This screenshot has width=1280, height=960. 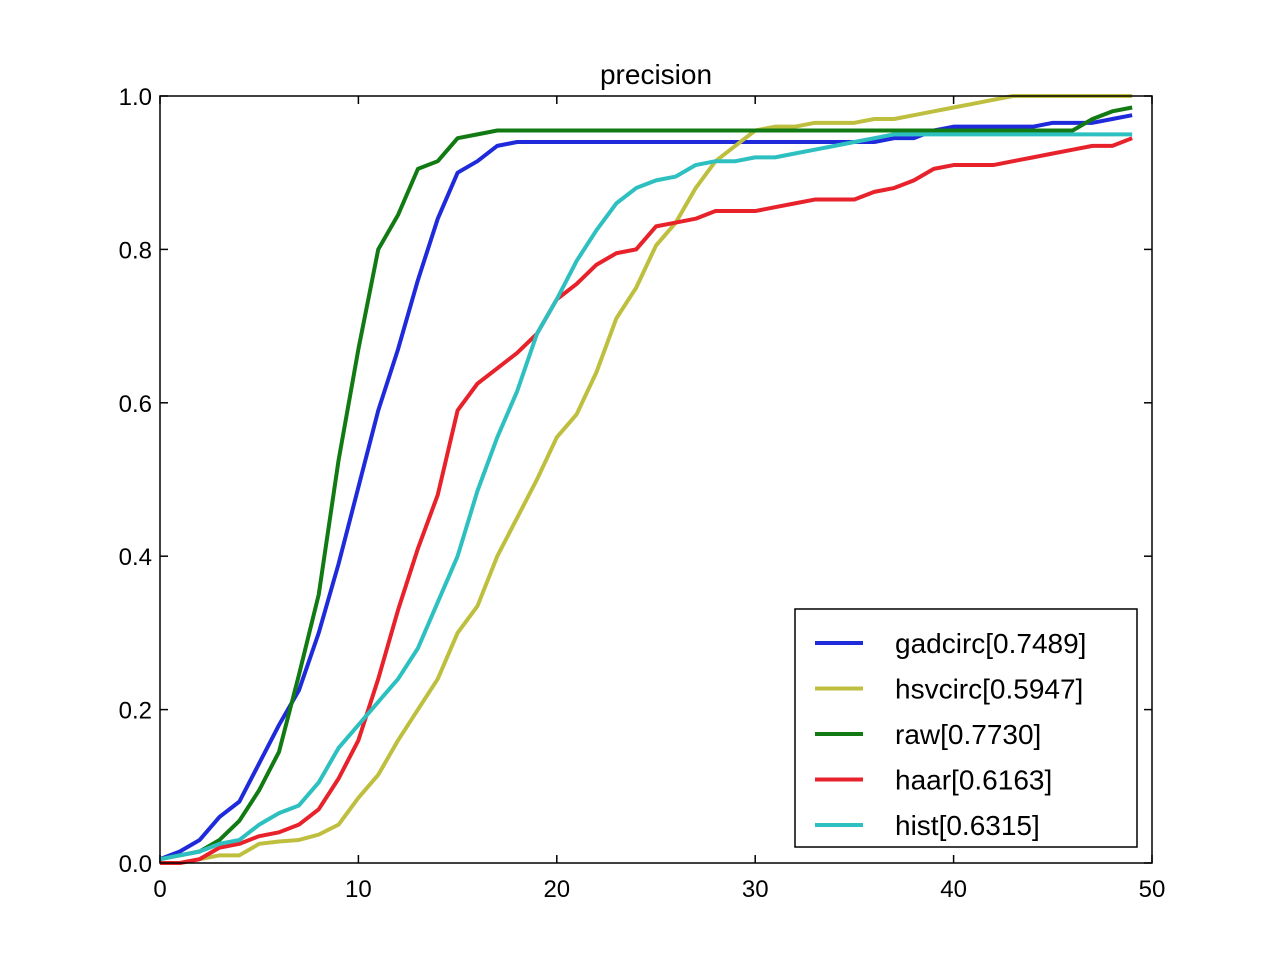 What do you see at coordinates (135, 250) in the screenshot?
I see `y-tick-label: 0.8` at bounding box center [135, 250].